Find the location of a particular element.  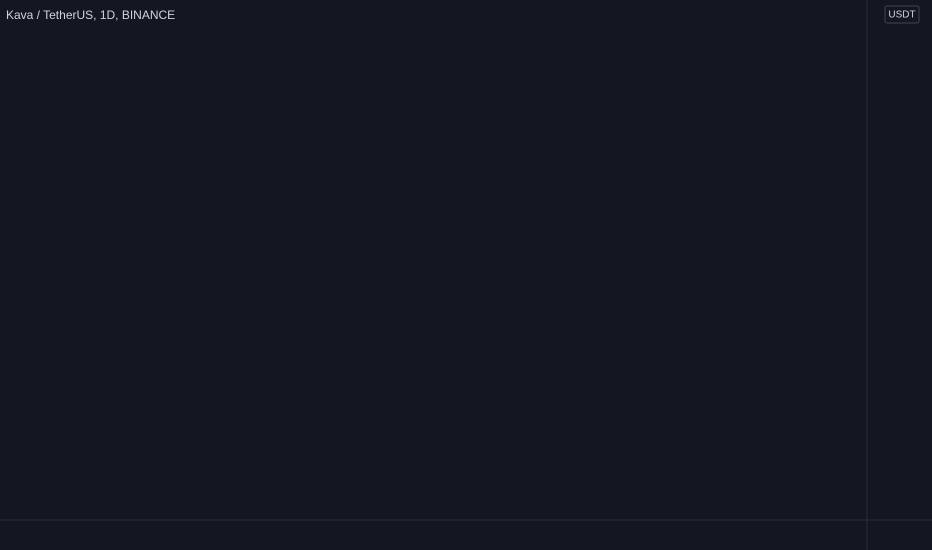

chart-title: Kava / TetherUS, 1D, BINANCE is located at coordinates (90, 15).